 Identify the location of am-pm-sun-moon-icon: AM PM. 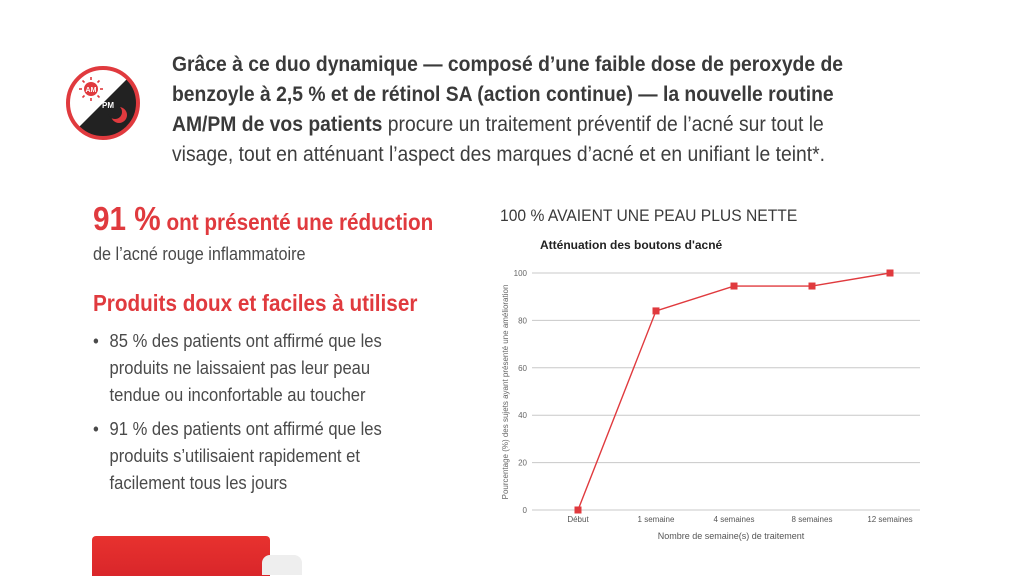
(103, 103).